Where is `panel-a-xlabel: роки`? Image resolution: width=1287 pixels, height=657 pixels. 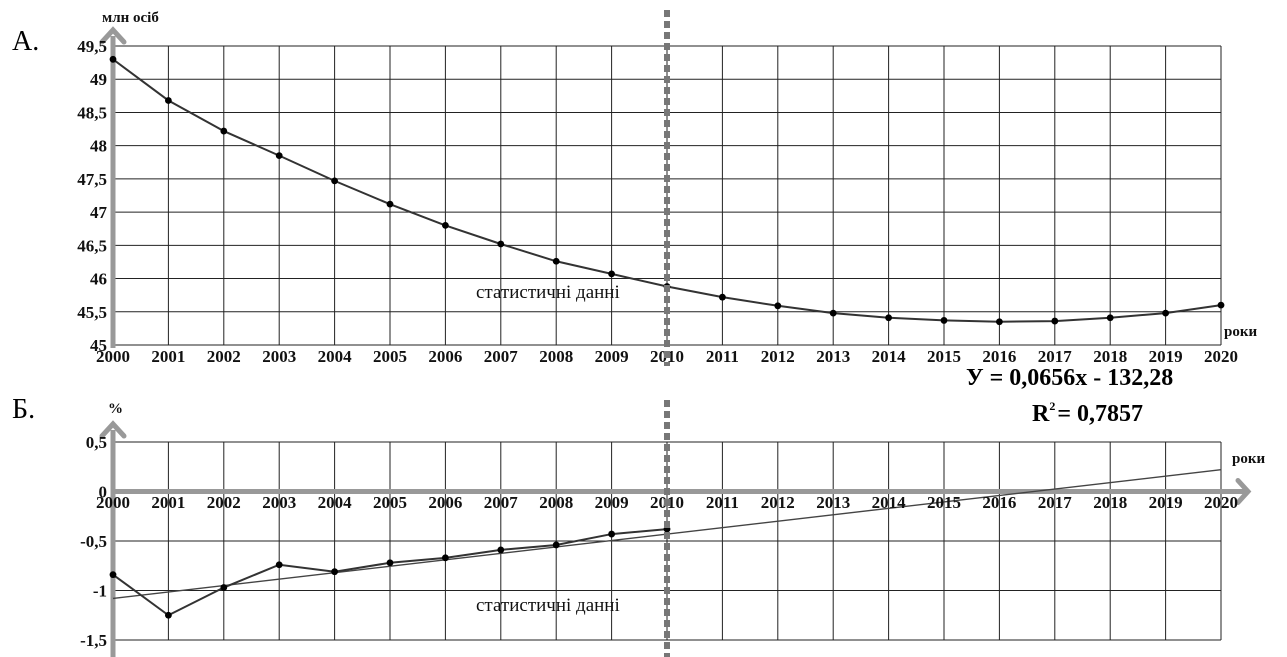
panel-a-xlabel: роки is located at coordinates (1240, 332).